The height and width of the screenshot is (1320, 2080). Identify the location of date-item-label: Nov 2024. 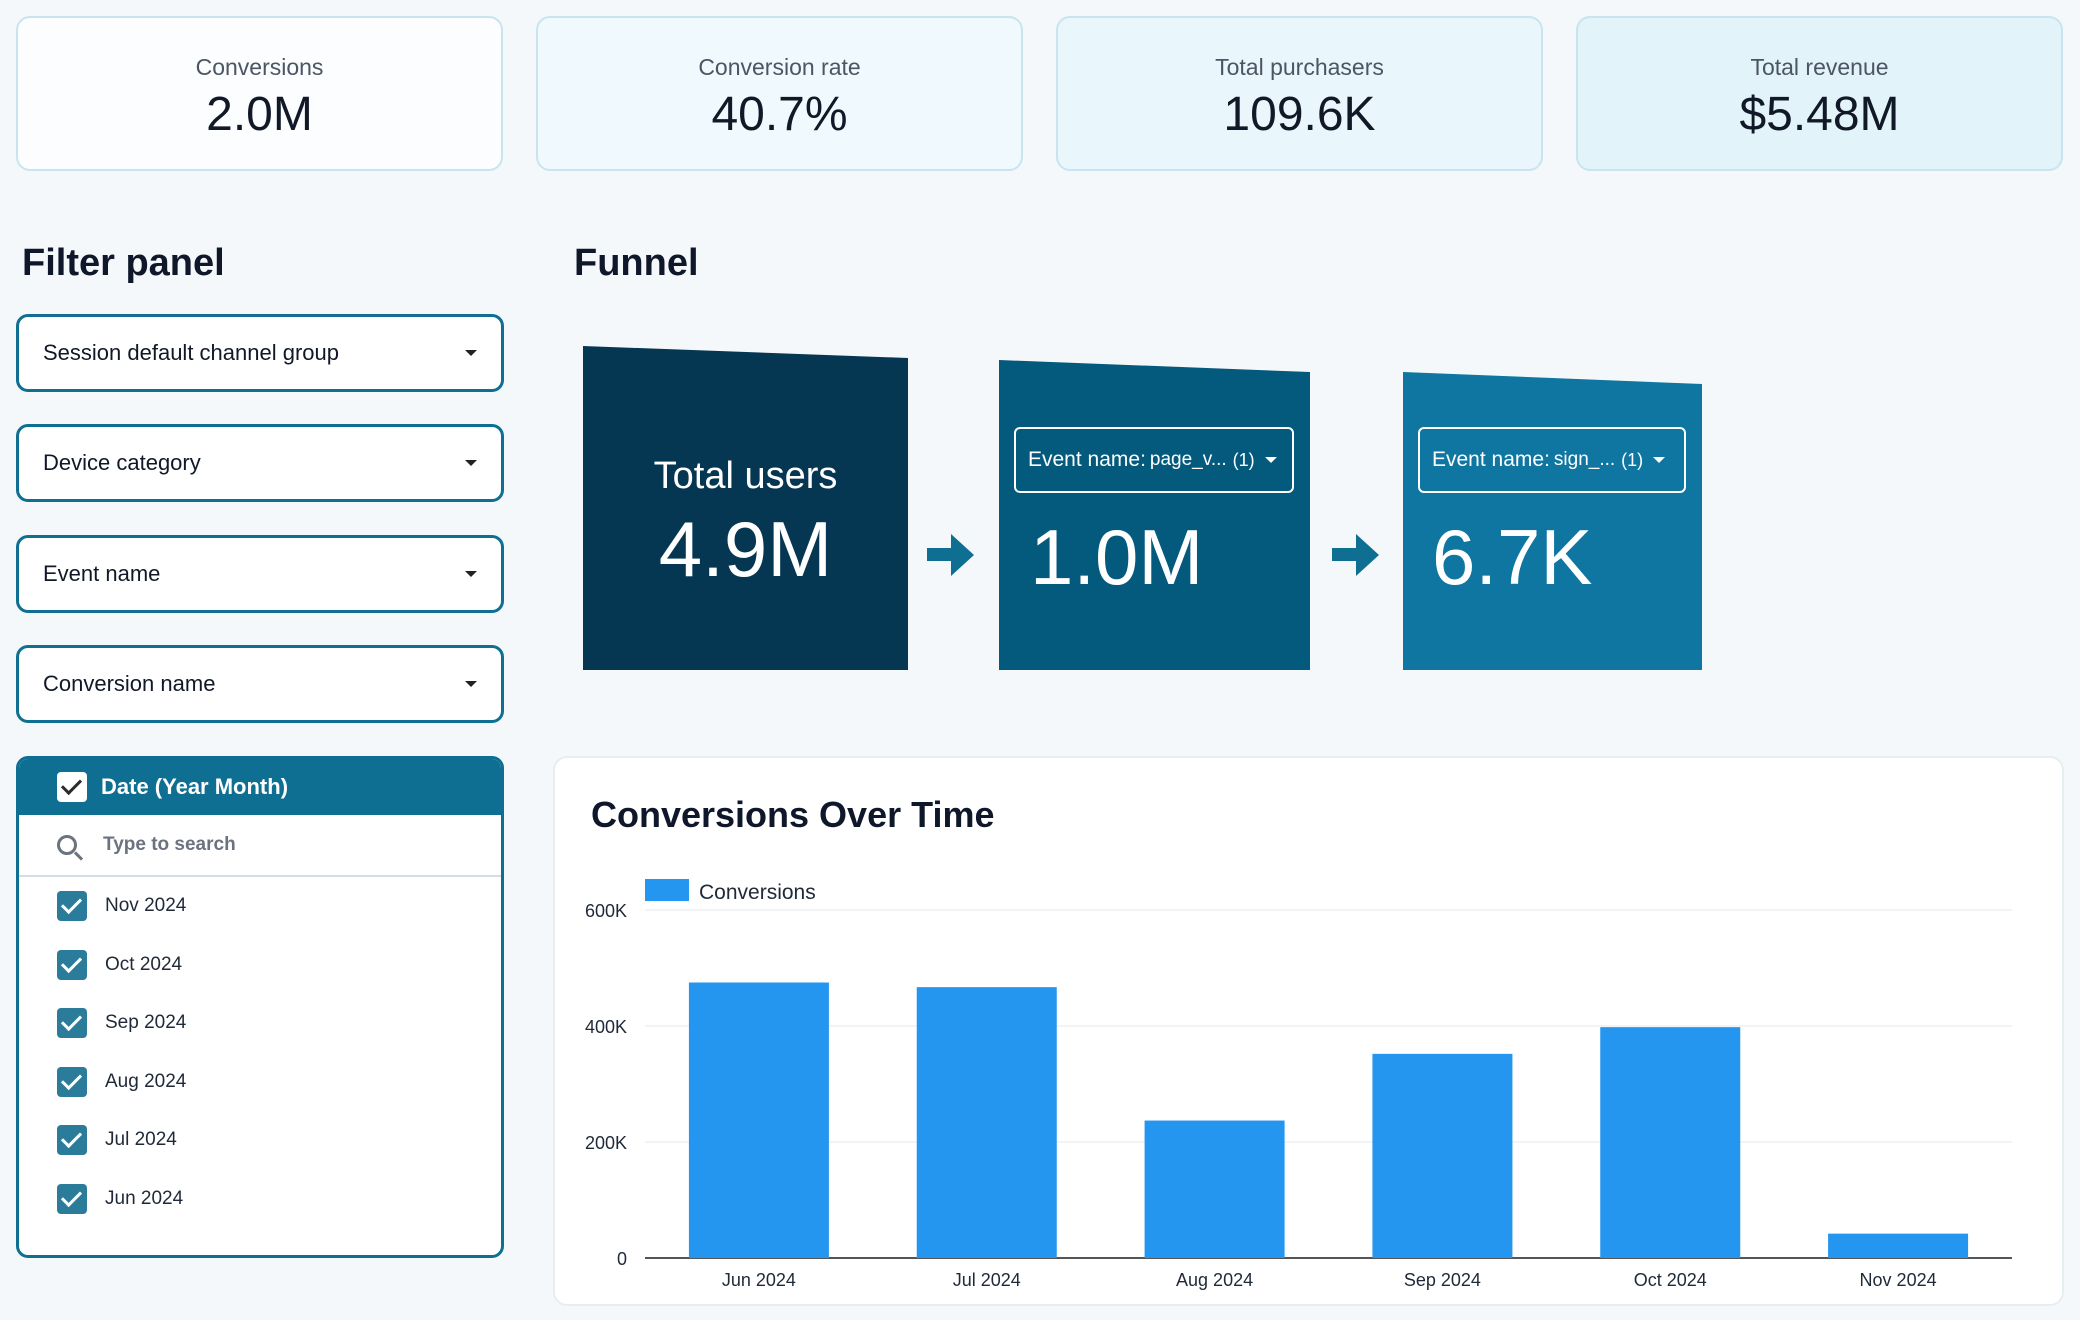
(146, 906).